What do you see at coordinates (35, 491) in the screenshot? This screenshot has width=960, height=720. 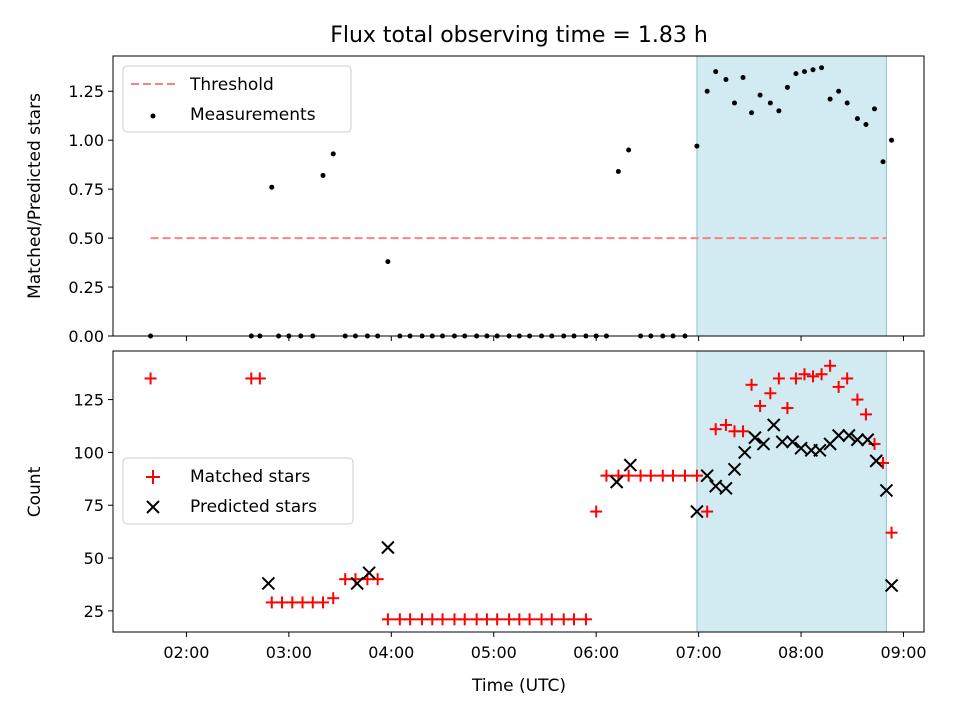 I see `counts-y-axis-label: Count` at bounding box center [35, 491].